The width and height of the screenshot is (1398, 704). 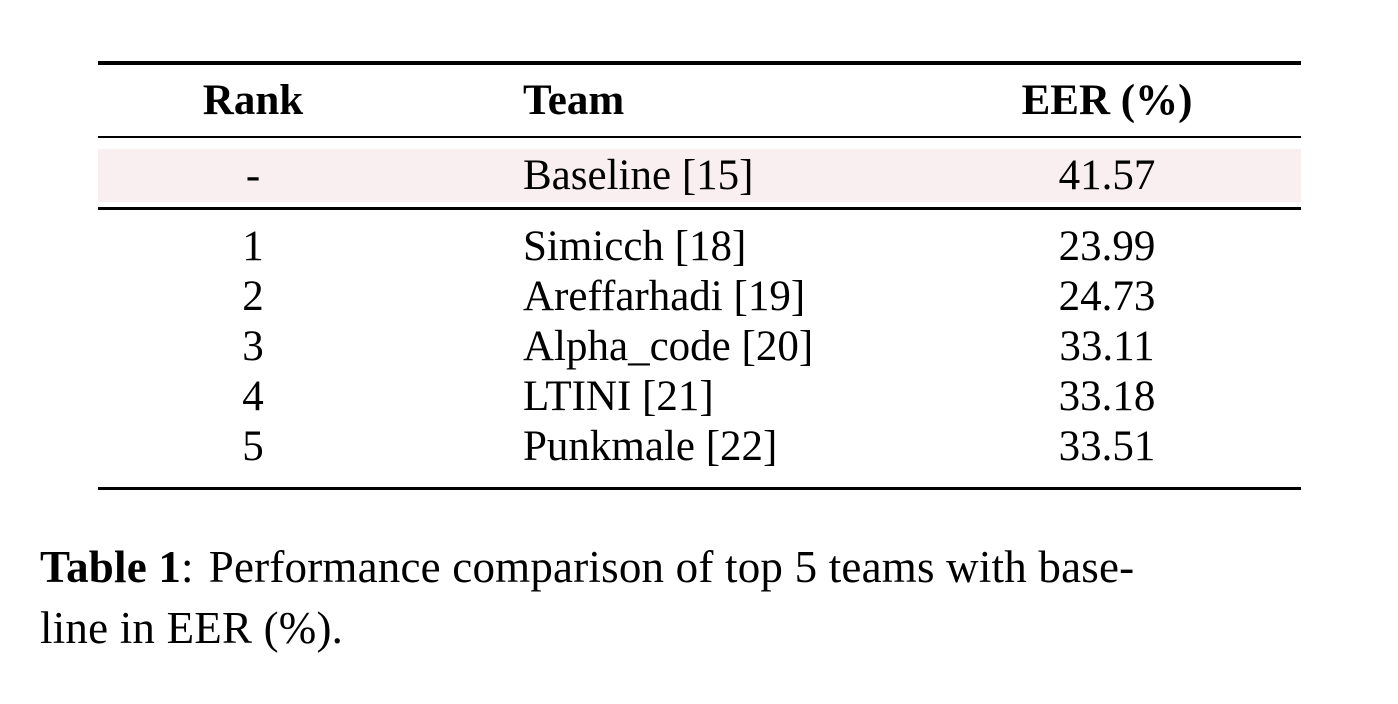 What do you see at coordinates (1107, 175) in the screenshot?
I see `baseline-eer-cell: 41.57` at bounding box center [1107, 175].